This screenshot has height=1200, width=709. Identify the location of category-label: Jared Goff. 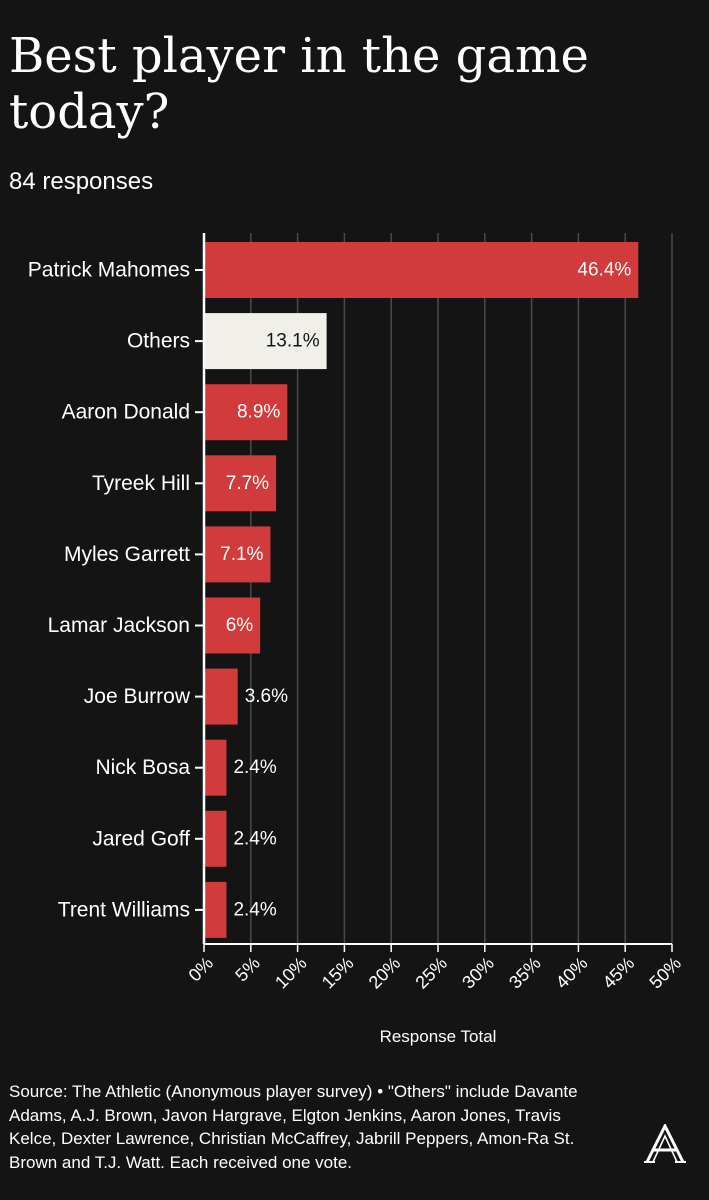
(141, 838).